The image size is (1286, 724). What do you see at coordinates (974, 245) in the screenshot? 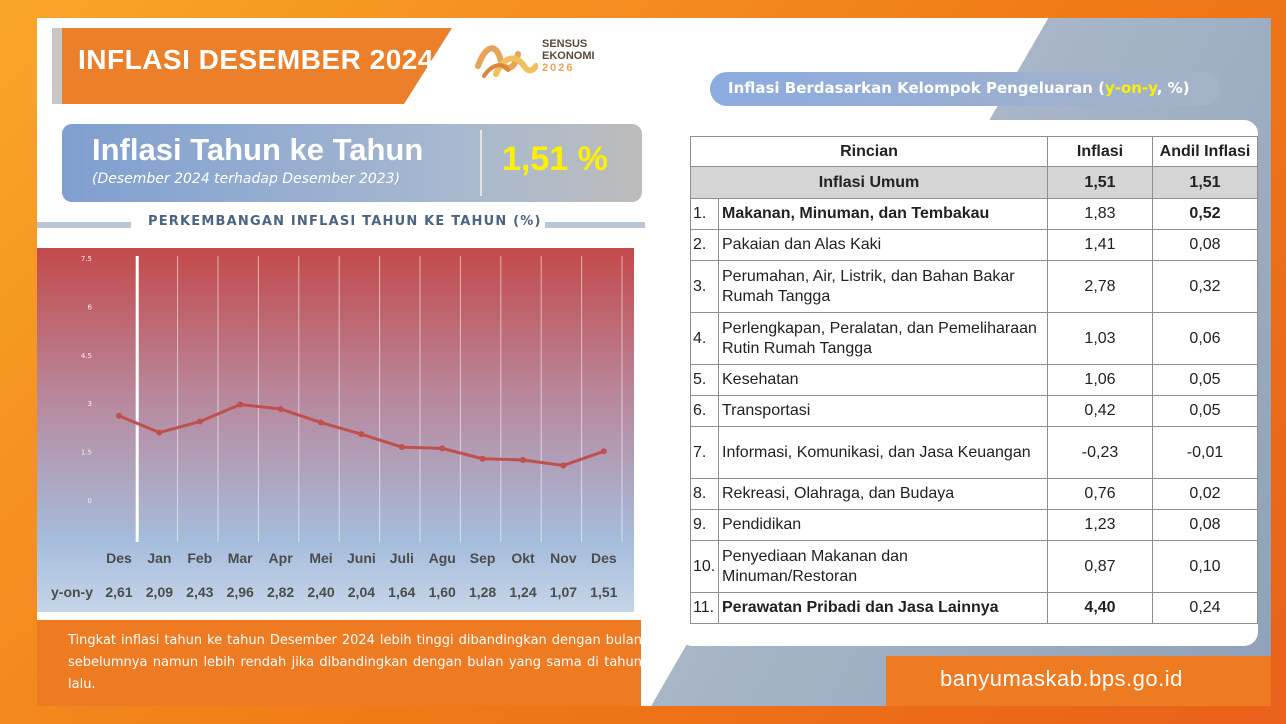
I see `table-row: 2. Pakaian dan Alas Kaki 1,41 0,08` at bounding box center [974, 245].